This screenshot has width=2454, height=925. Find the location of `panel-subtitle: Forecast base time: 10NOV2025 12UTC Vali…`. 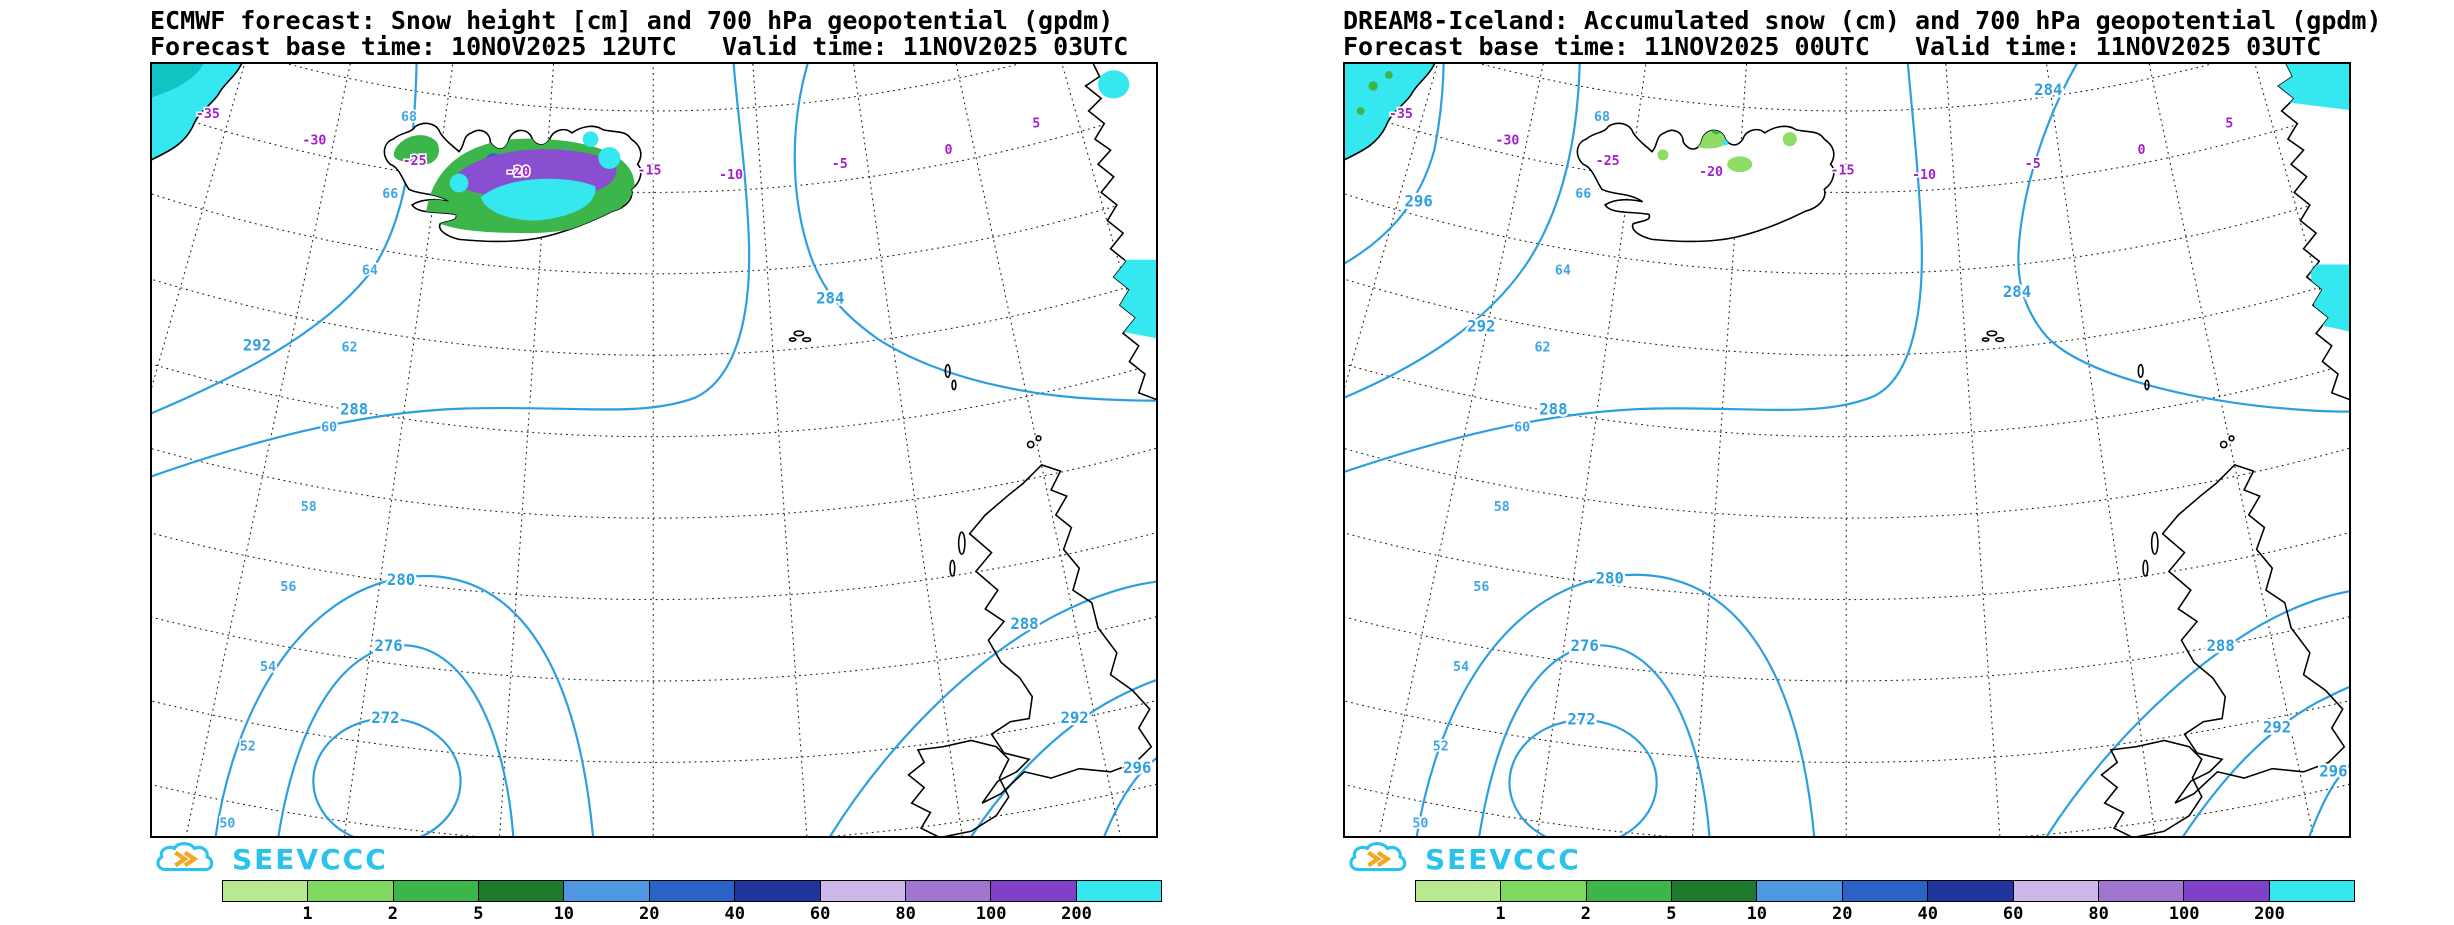

panel-subtitle: Forecast base time: 10NOV2025 12UTC Vali… is located at coordinates (639, 46).